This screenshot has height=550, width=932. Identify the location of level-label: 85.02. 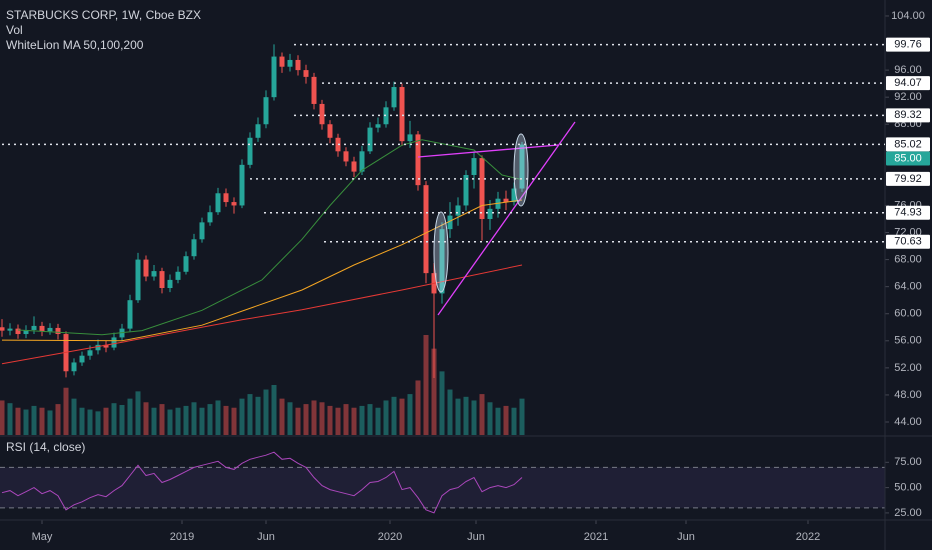
(908, 144).